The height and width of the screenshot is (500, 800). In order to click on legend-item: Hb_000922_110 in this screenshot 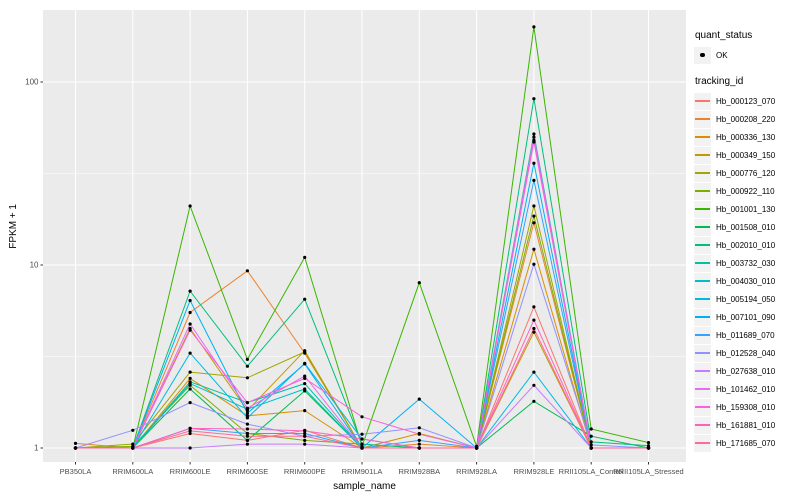, I will do `click(747, 191)`.